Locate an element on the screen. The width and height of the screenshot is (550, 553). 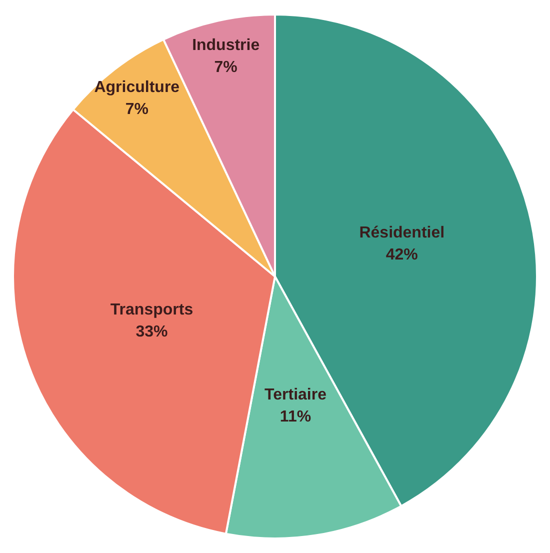
slice-label: Résidentiel is located at coordinates (402, 233).